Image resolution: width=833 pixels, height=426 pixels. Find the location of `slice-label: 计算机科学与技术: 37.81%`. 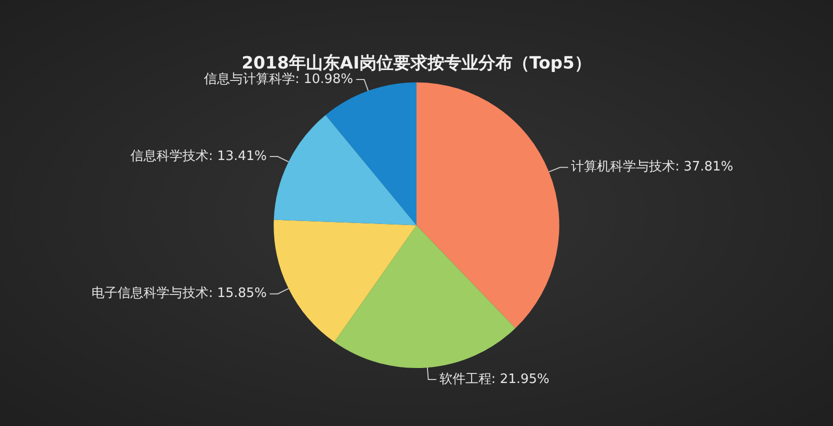

slice-label: 计算机科学与技术: 37.81% is located at coordinates (652, 167).